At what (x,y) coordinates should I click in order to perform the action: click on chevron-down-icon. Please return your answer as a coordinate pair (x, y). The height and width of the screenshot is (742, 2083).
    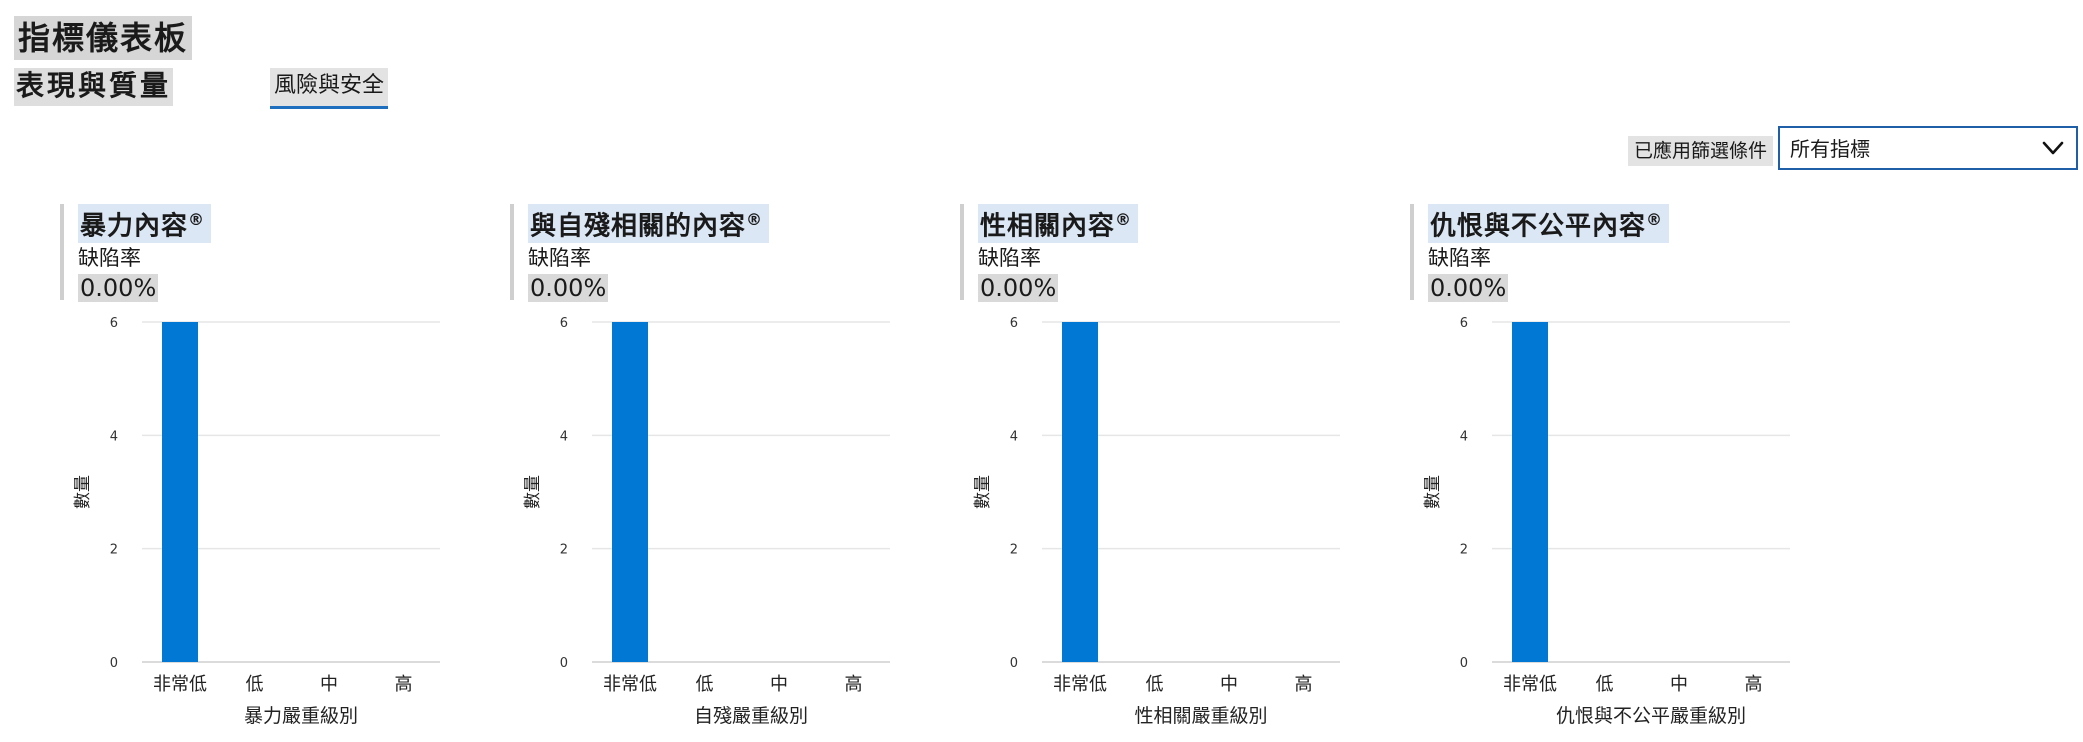
    Looking at the image, I should click on (2053, 148).